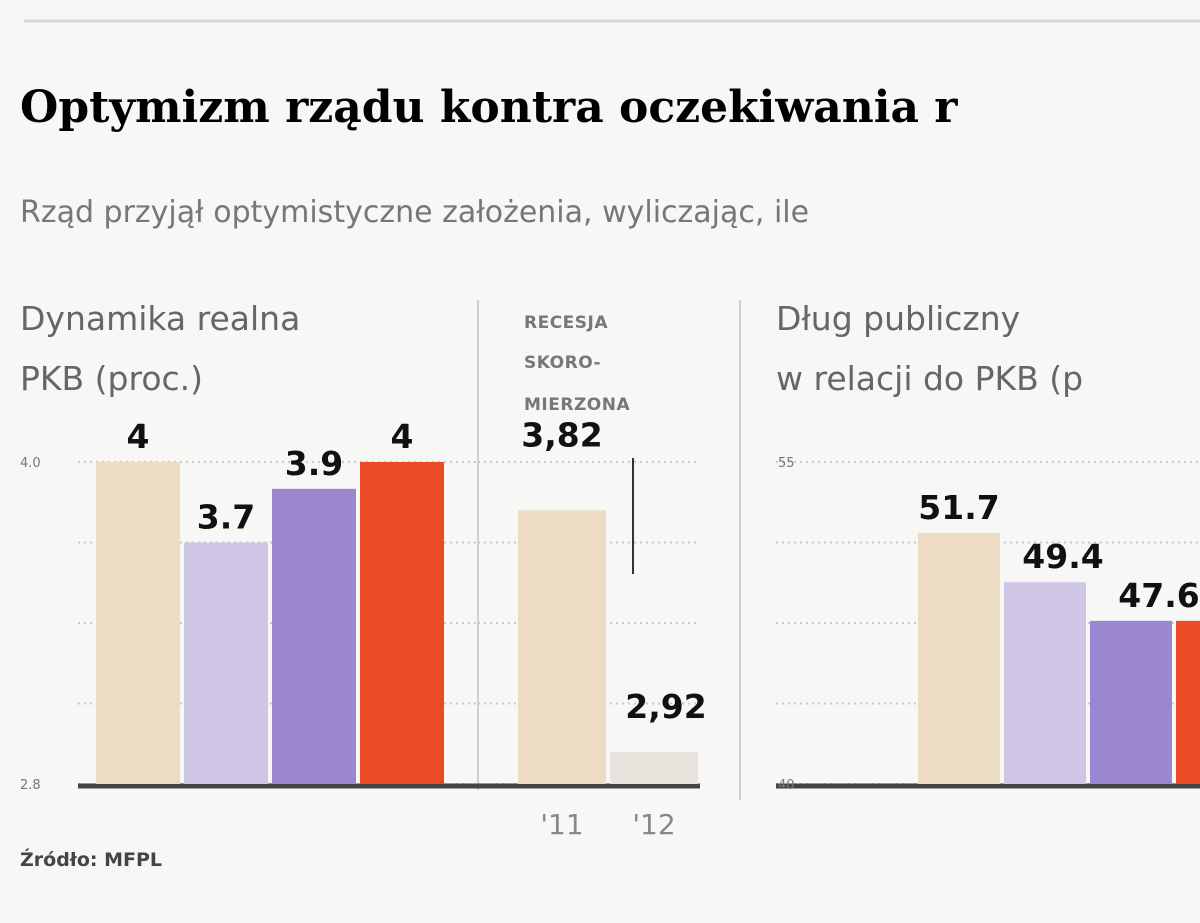 Image resolution: width=1200 pixels, height=923 pixels. I want to click on p1-ytick-top: 4.0, so click(30, 463).